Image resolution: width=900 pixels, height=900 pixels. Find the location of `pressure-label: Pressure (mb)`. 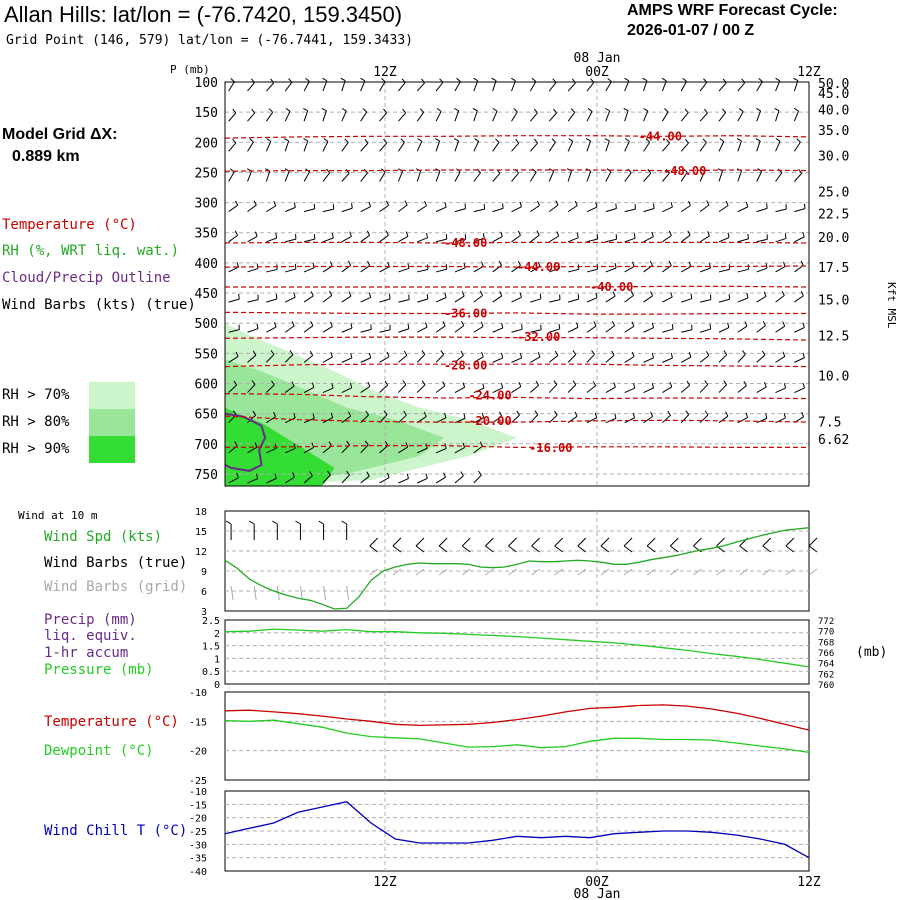

pressure-label: Pressure (mb) is located at coordinates (99, 670).